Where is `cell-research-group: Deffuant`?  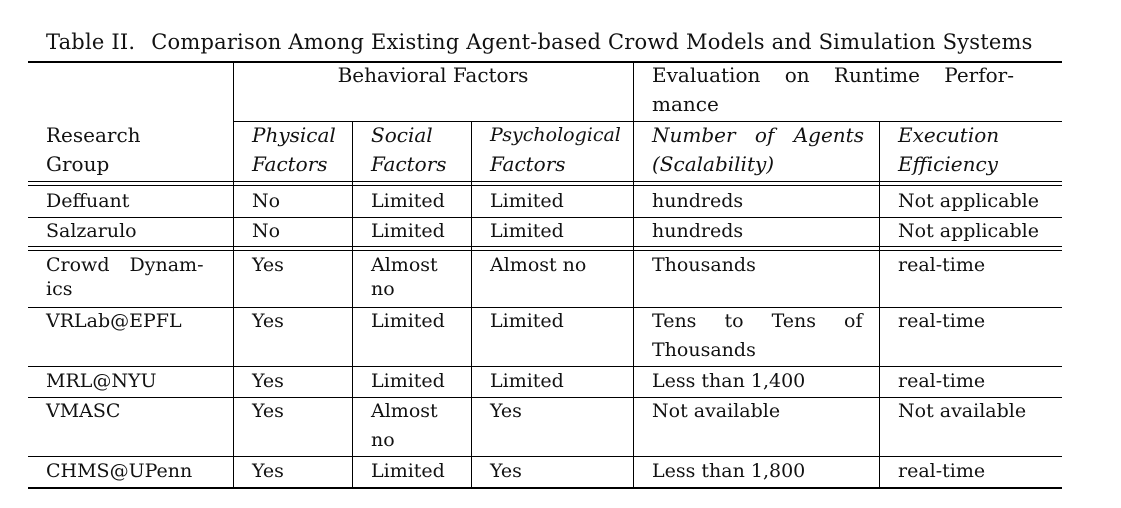
cell-research-group: Deffuant is located at coordinates (88, 201).